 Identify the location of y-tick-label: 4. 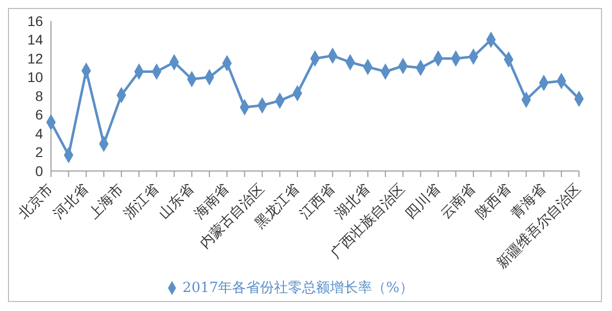
(39, 133).